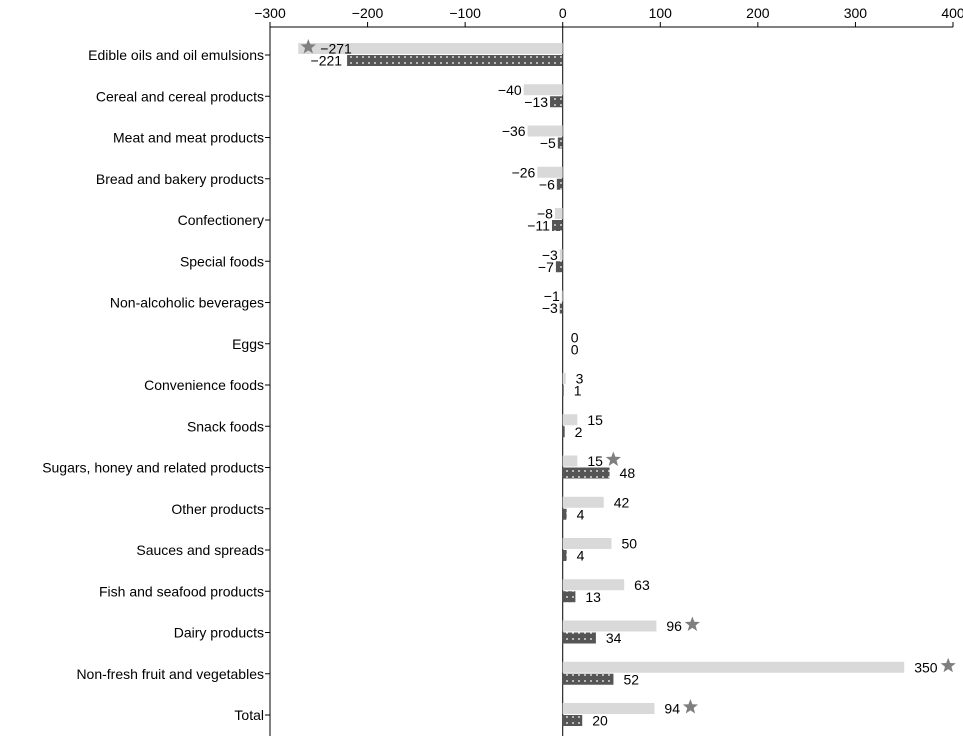 This screenshot has height=736, width=963. I want to click on category-label: Sauces and spreads, so click(200, 550).